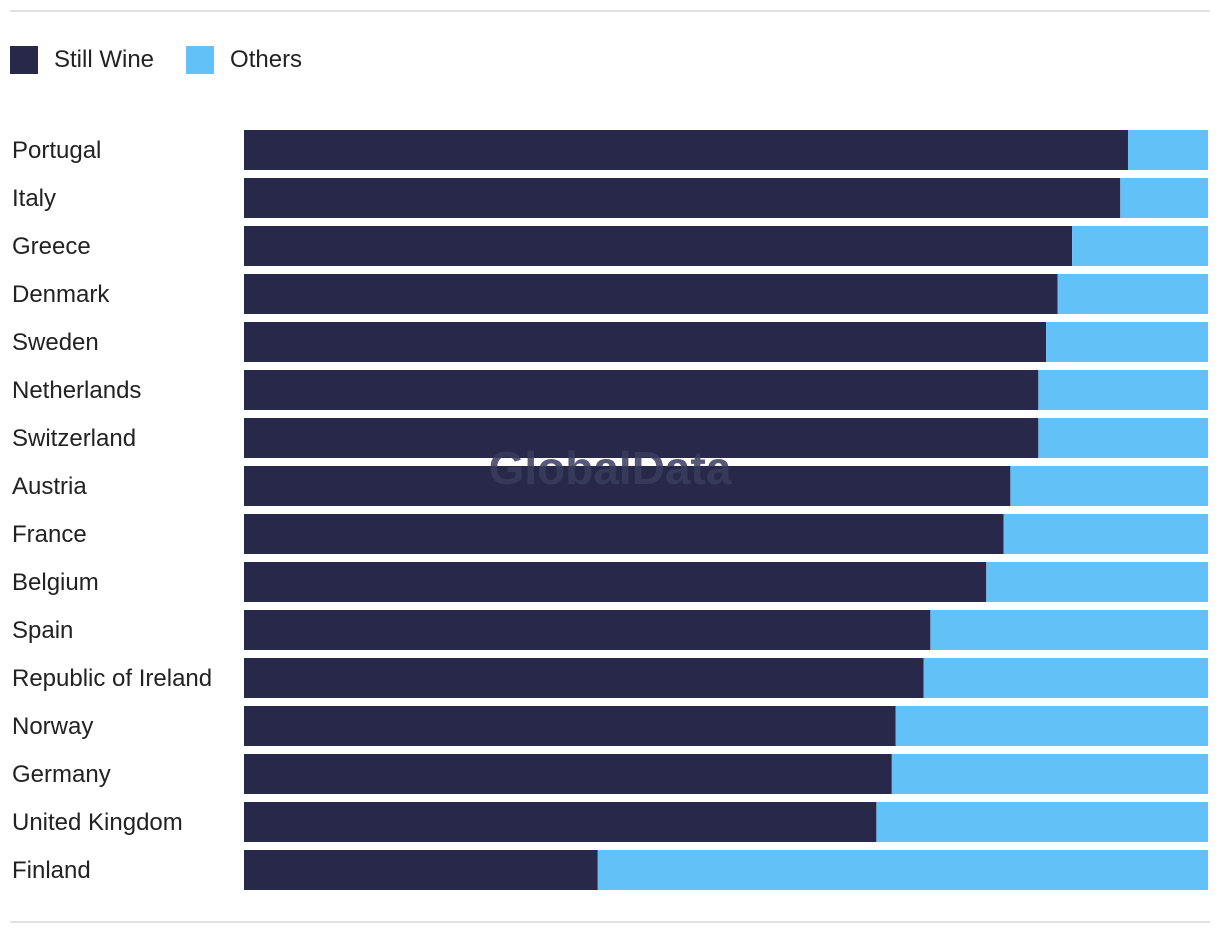  What do you see at coordinates (156, 60) in the screenshot?
I see `legend: Still Wine Others` at bounding box center [156, 60].